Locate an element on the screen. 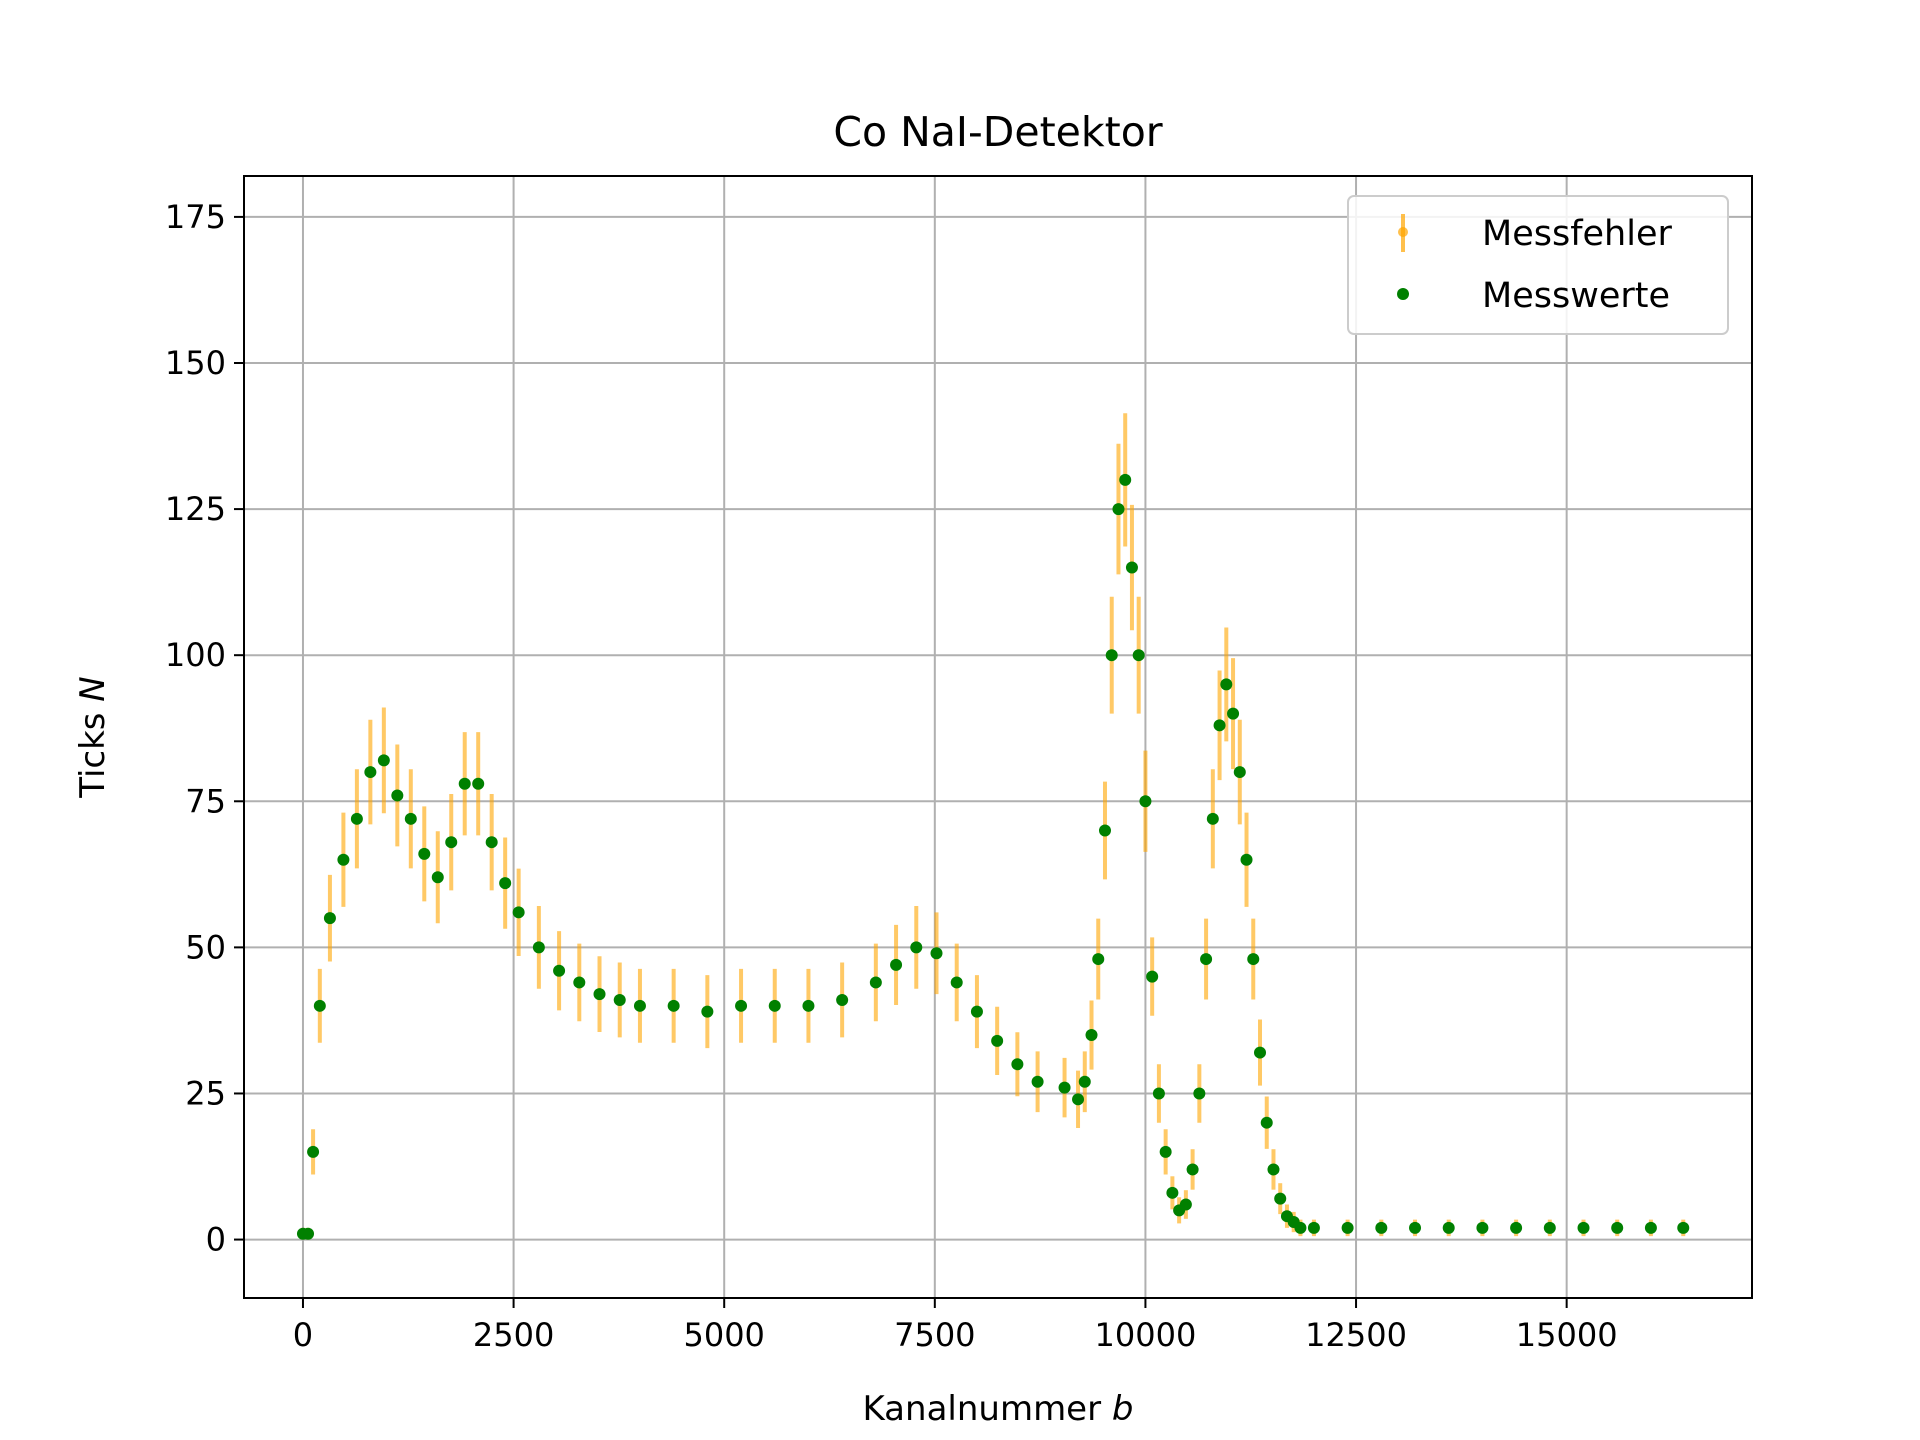  x-tick-label: 10000 is located at coordinates (1146, 1335).